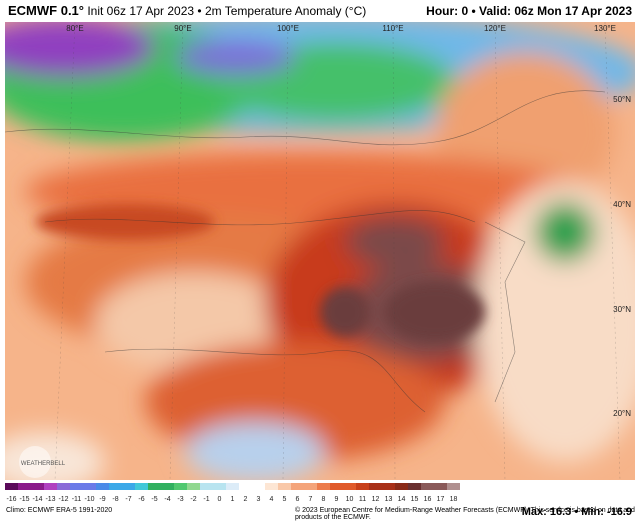  What do you see at coordinates (180, 499) in the screenshot?
I see `colorbar-label: -3` at bounding box center [180, 499].